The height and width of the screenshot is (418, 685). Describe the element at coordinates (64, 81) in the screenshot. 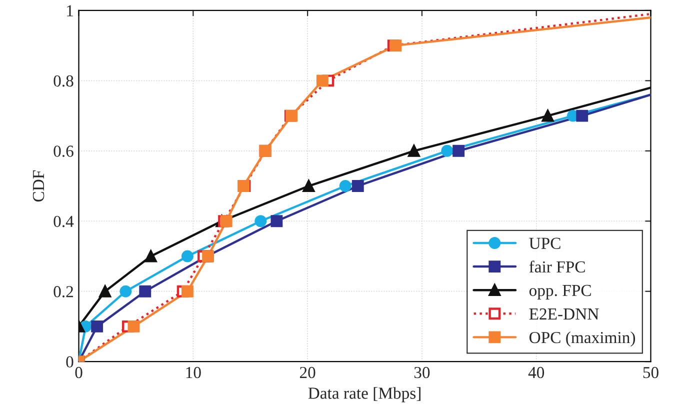

I see `y-tick-label: 0.8` at that location.